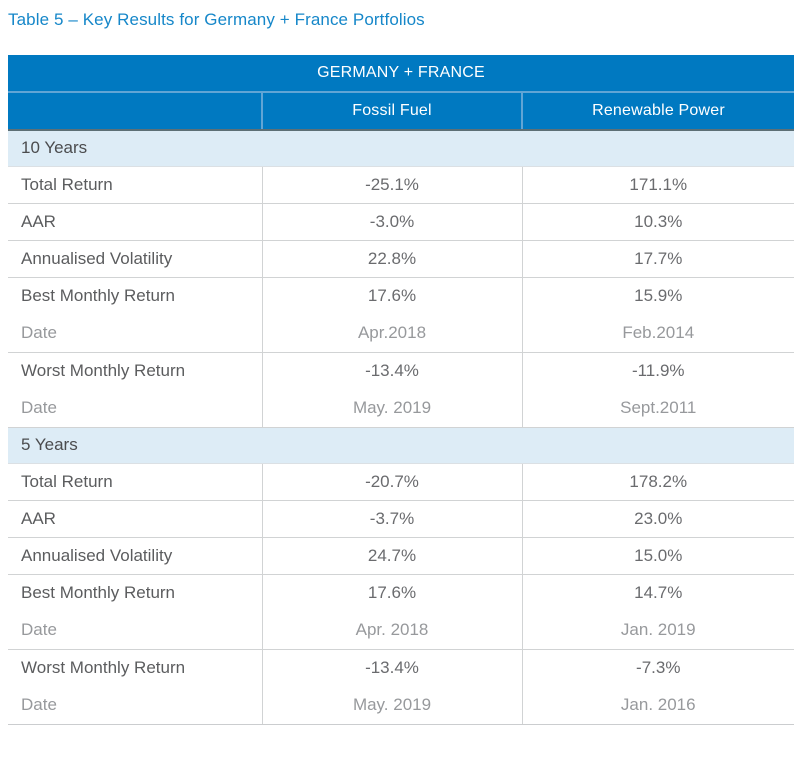 This screenshot has height=767, width=800. I want to click on column-header-row: Fossil Fuel Renewable Power, so click(401, 111).